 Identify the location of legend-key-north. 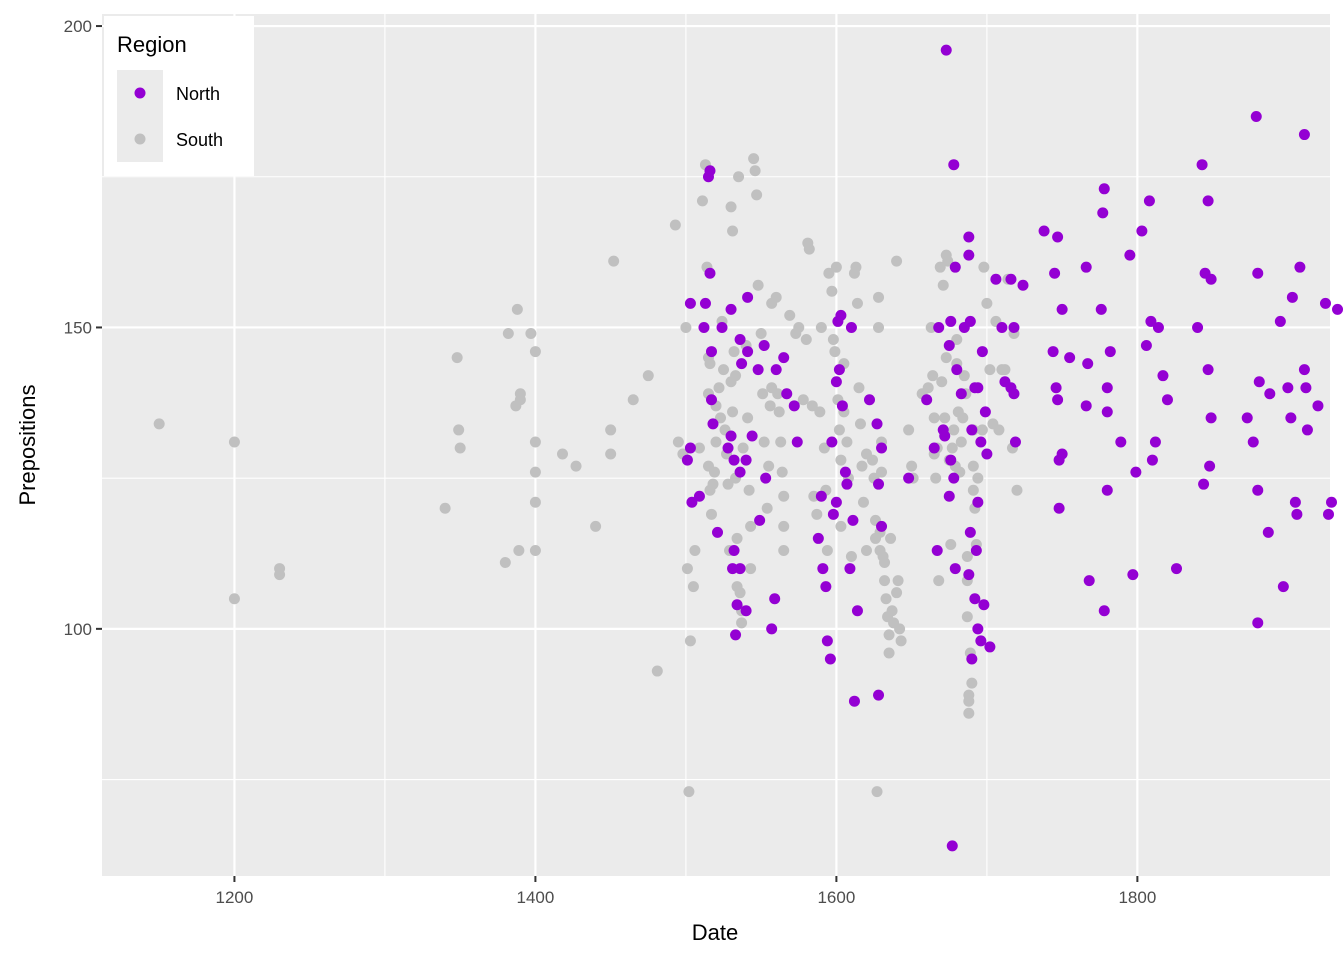
(140, 93).